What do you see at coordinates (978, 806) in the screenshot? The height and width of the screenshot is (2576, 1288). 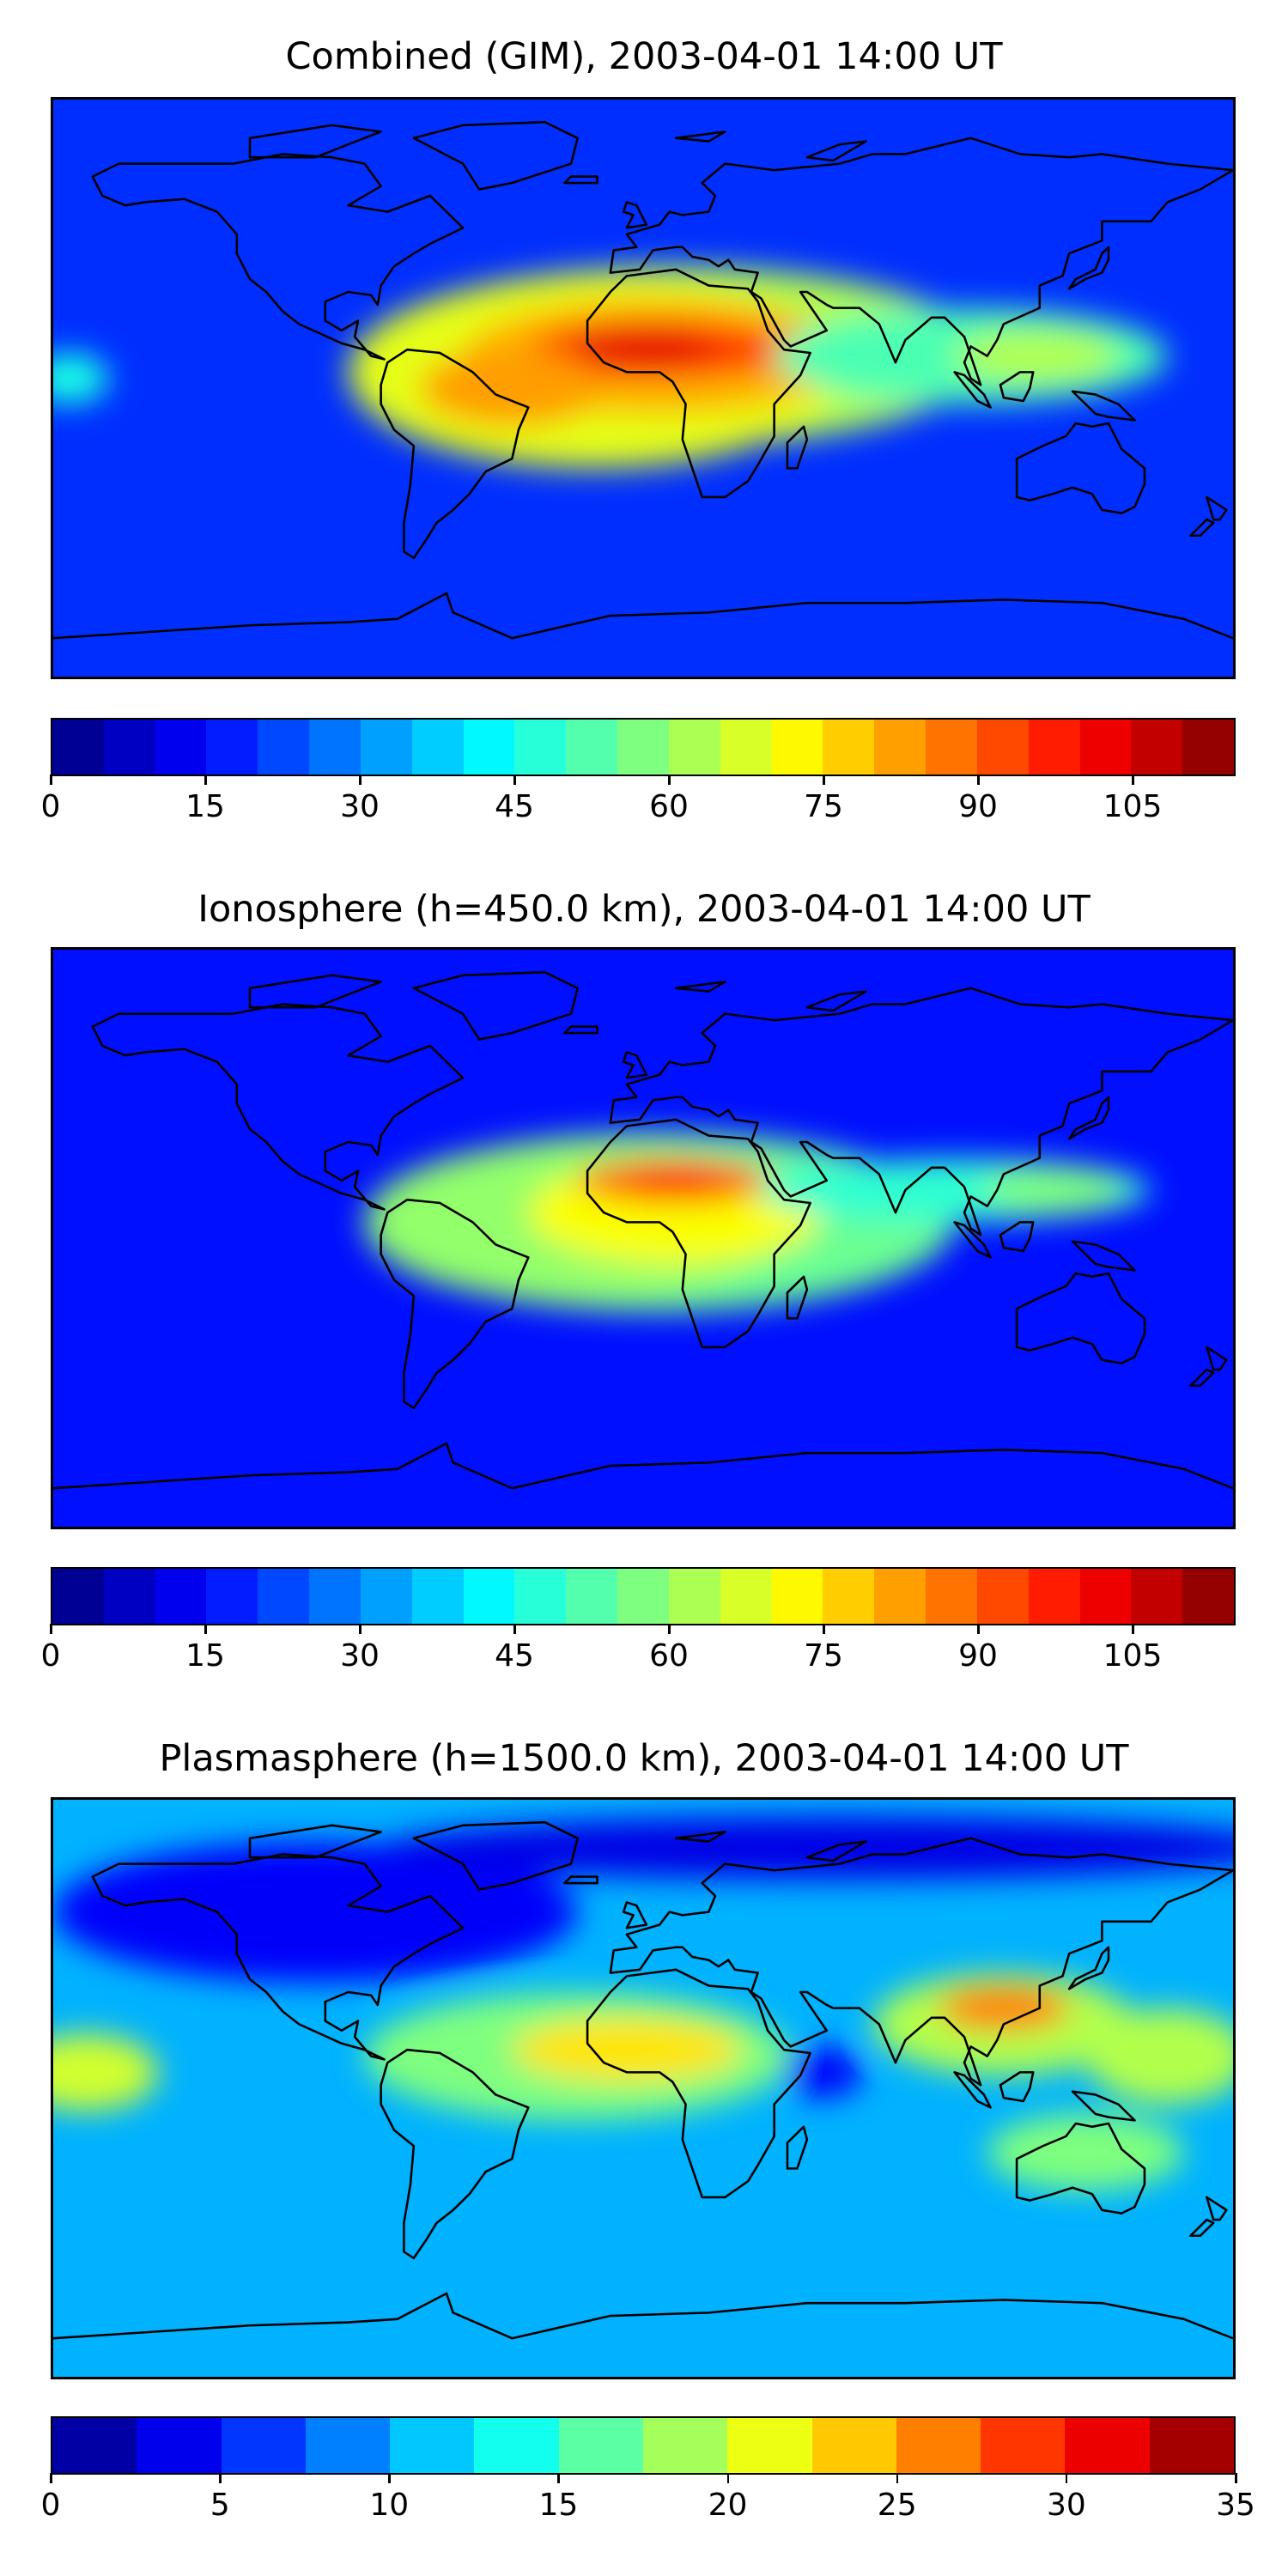 I see `colorbar-tick-label: 90` at bounding box center [978, 806].